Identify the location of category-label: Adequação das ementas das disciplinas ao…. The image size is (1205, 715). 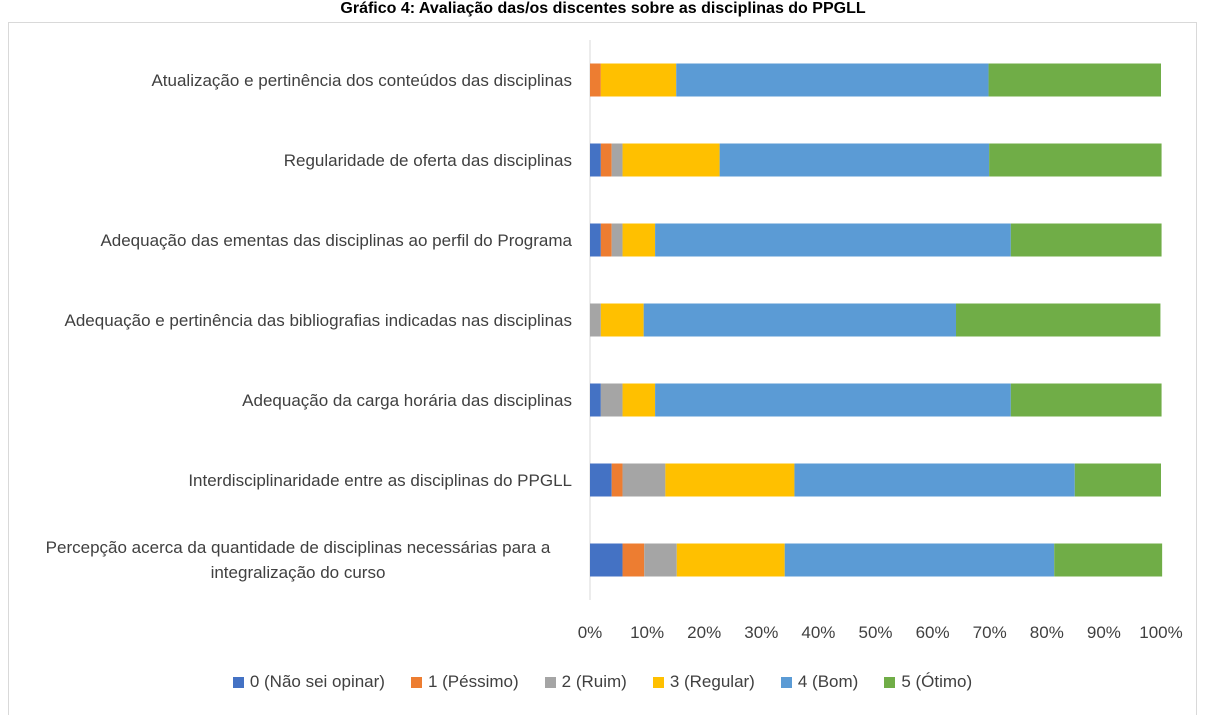
(336, 240).